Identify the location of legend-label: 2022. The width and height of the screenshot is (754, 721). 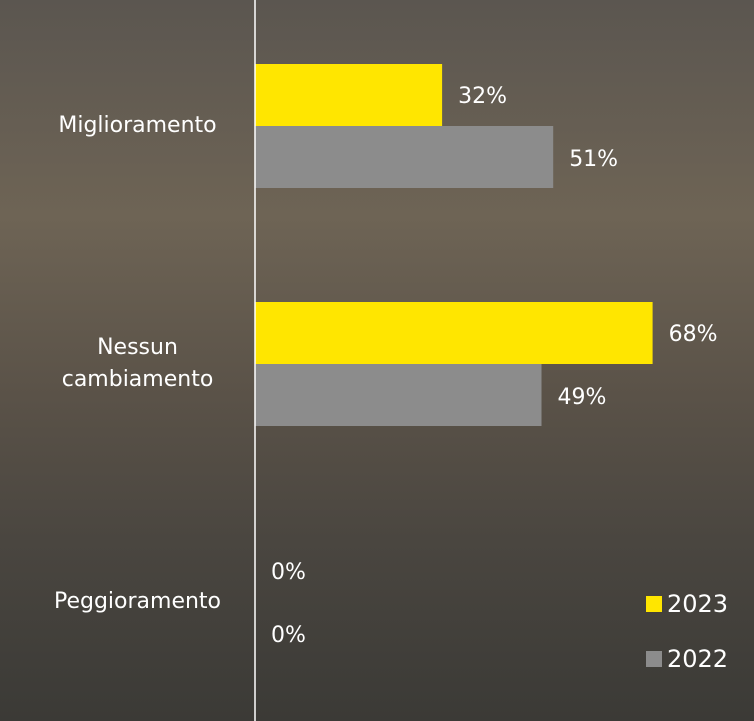
(697, 659).